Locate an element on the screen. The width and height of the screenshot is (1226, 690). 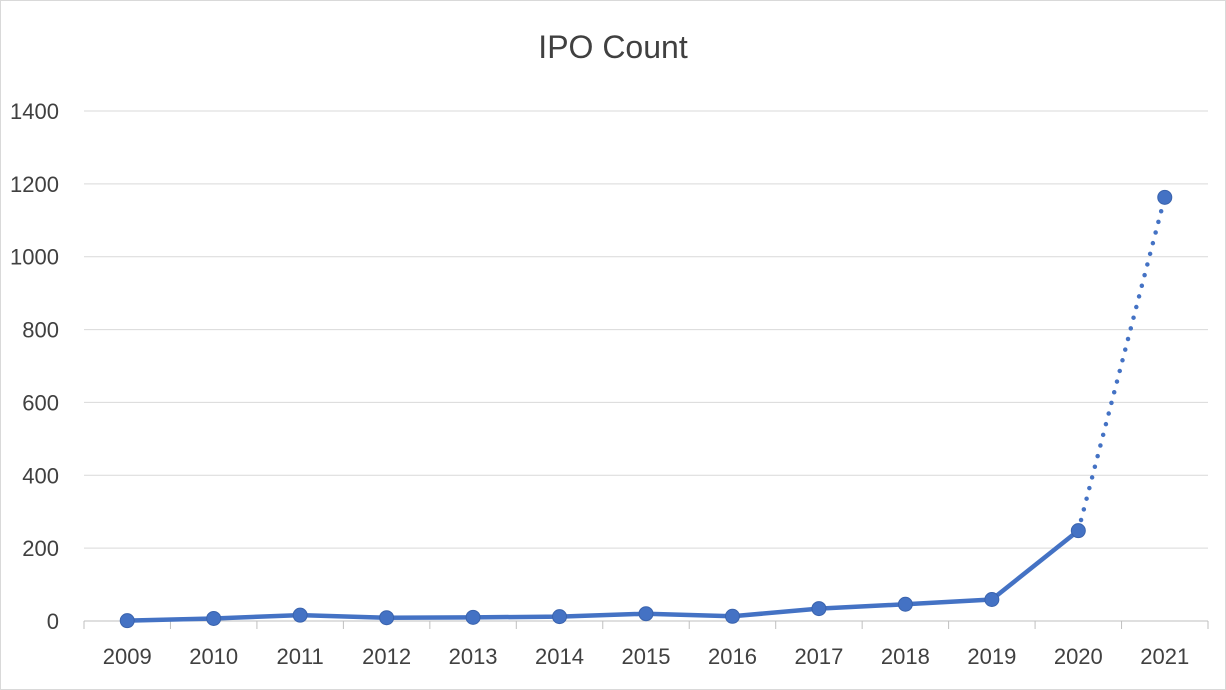
x-tick-label: 2013 is located at coordinates (473, 656).